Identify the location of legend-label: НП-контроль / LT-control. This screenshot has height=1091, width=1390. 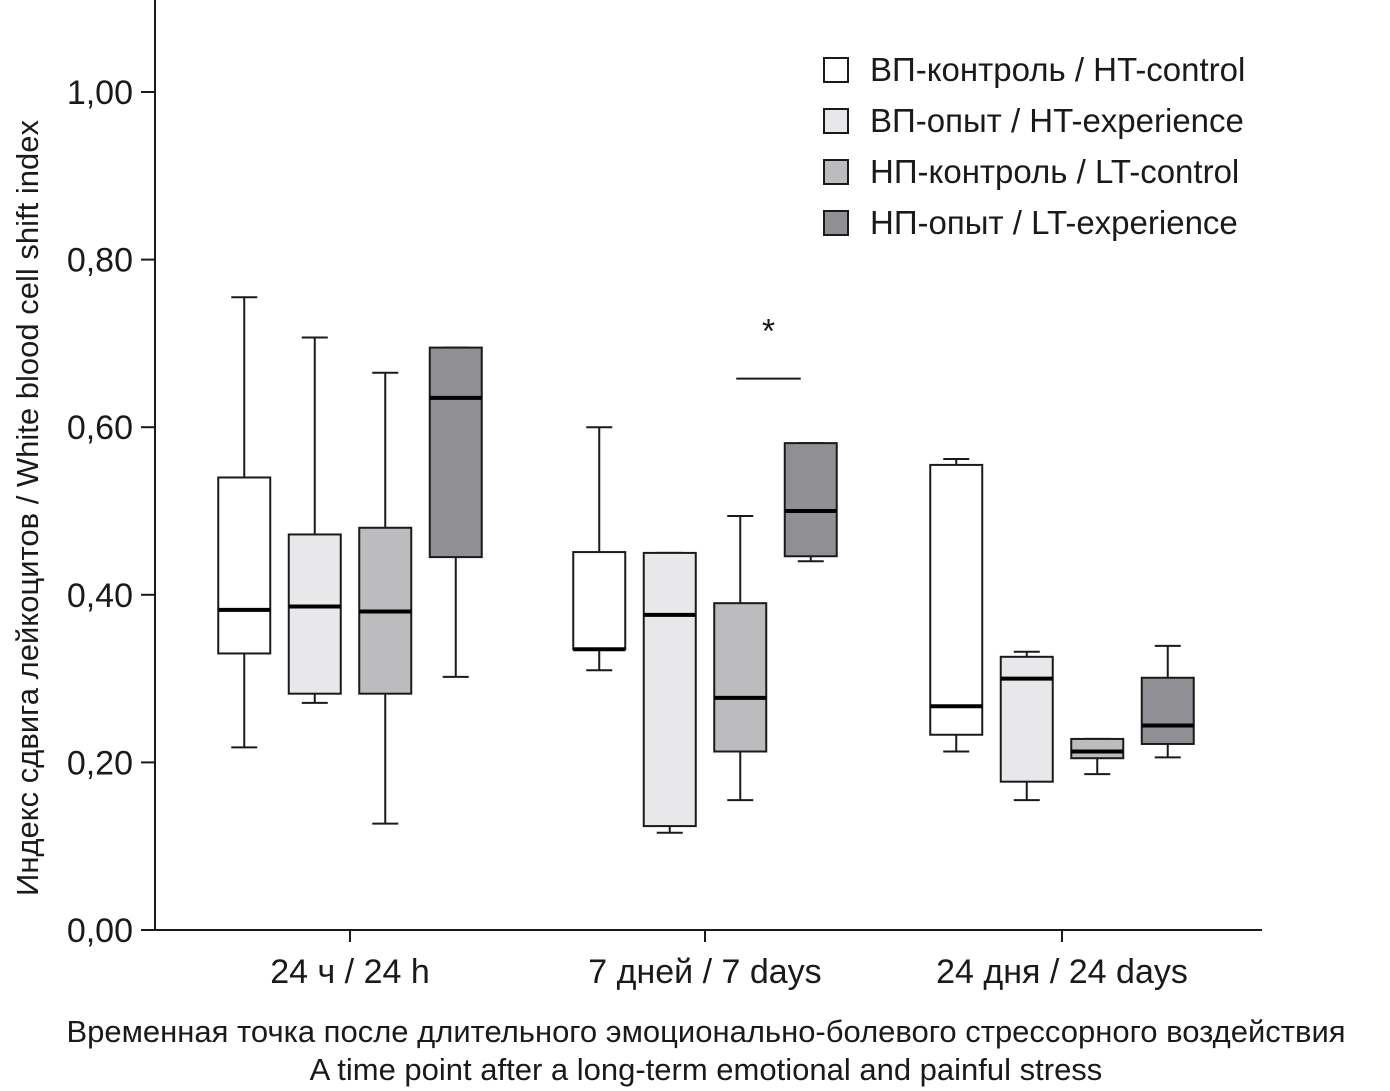
(1054, 171).